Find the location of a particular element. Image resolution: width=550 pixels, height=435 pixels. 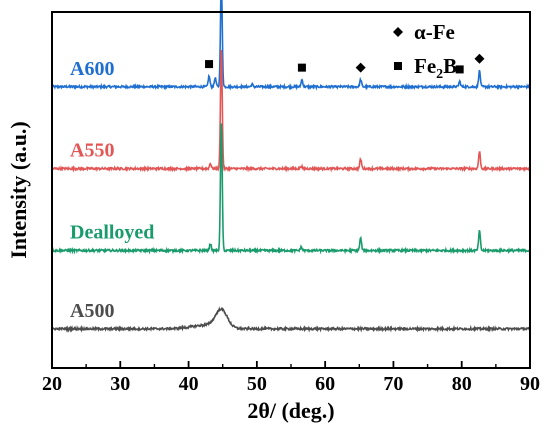

series-line-a500 is located at coordinates (291, 319).